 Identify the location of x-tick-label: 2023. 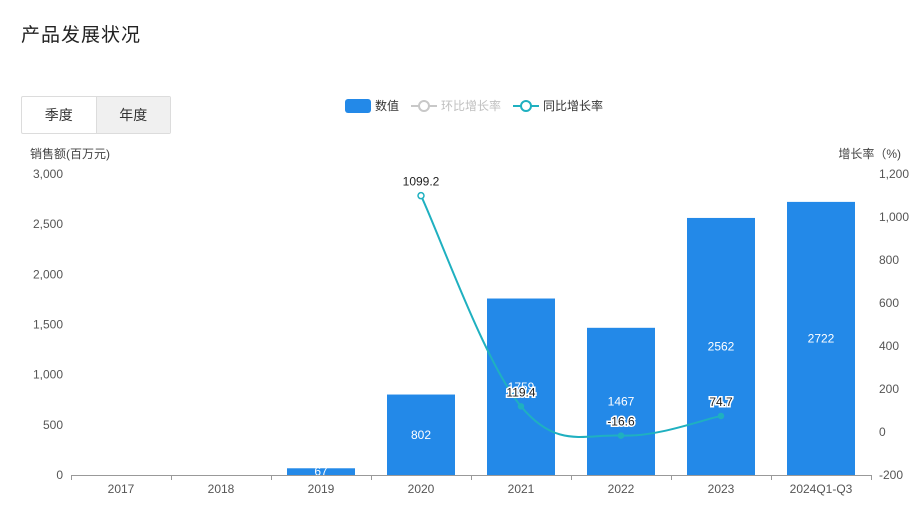
(721, 489).